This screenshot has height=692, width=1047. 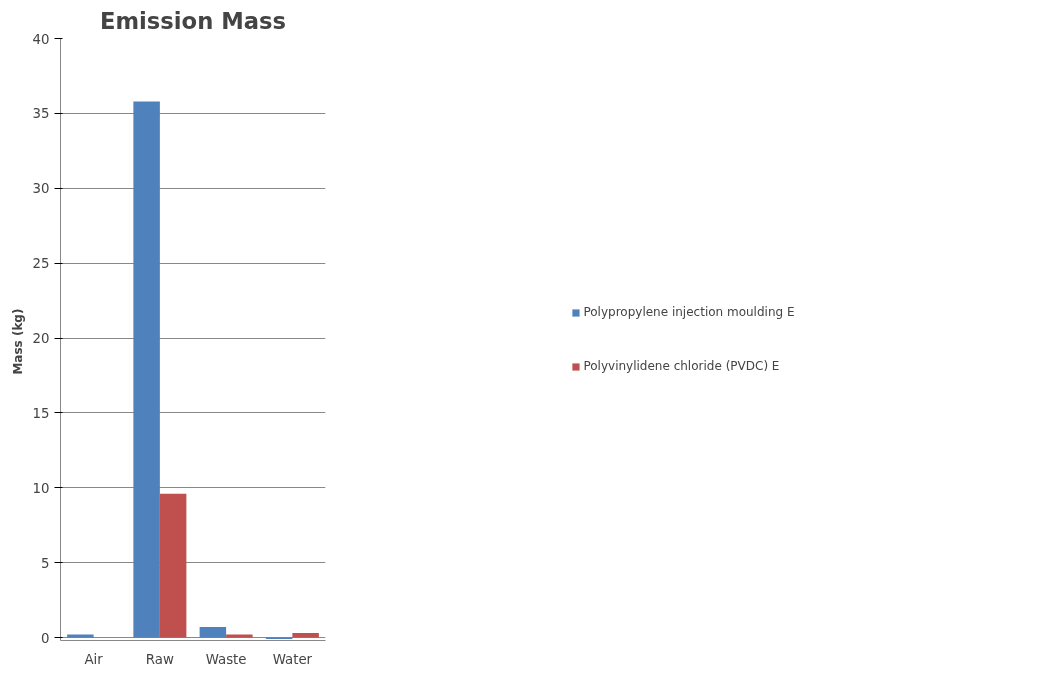 What do you see at coordinates (41, 114) in the screenshot?
I see `y-tick-label: 35` at bounding box center [41, 114].